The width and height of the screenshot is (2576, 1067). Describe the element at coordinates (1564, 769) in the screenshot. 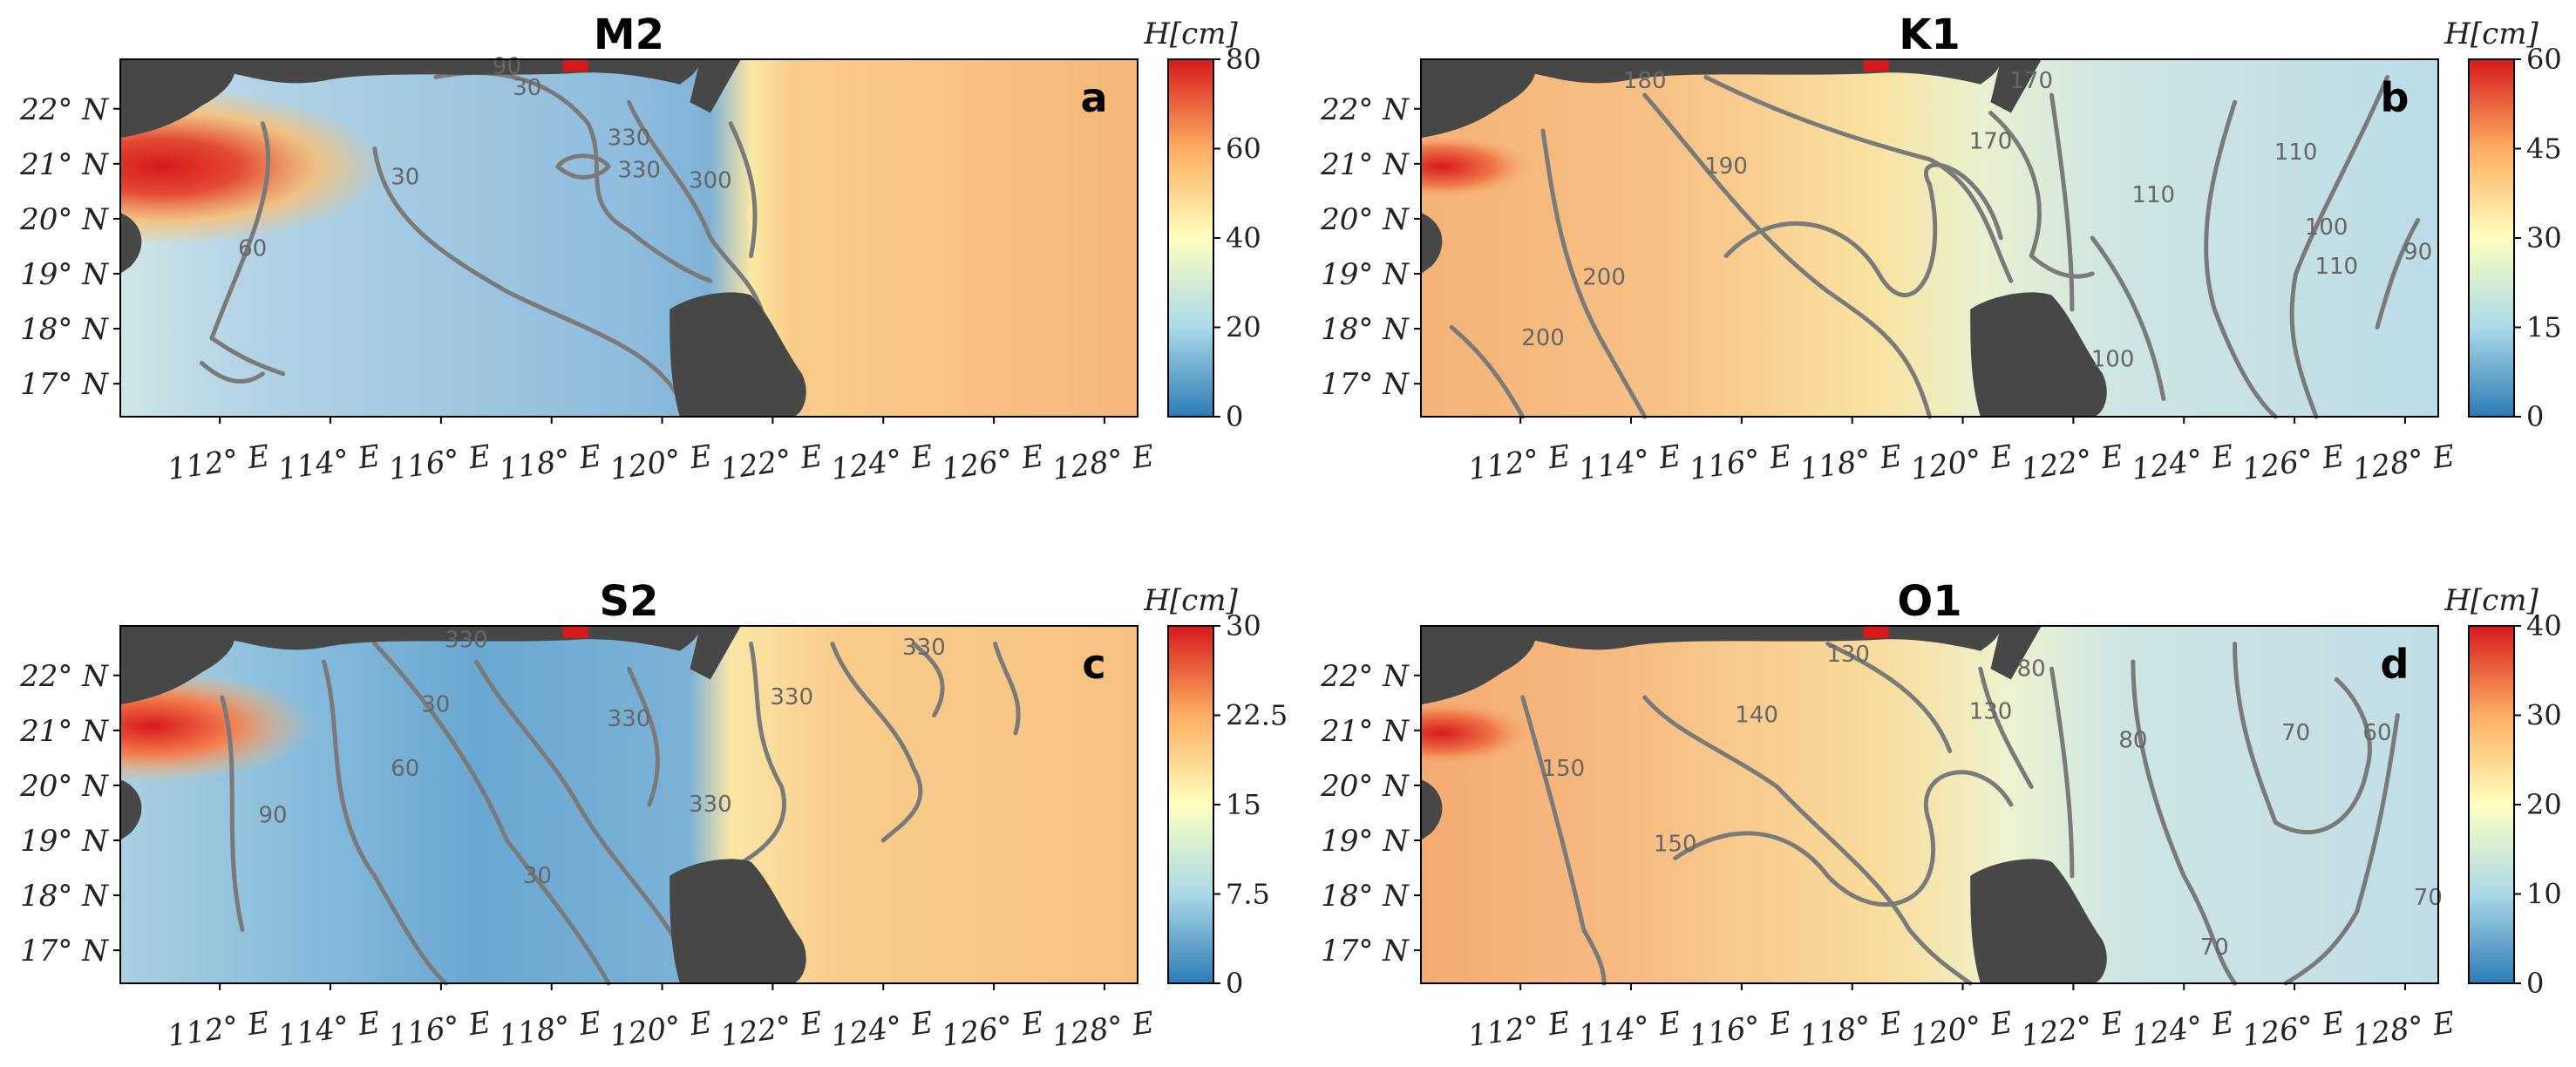

I see `contour-label: 150` at that location.